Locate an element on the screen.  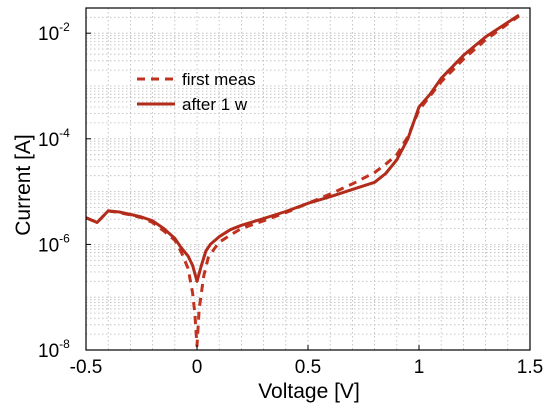
x-axis-label: Voltage [V] is located at coordinates (309, 391).